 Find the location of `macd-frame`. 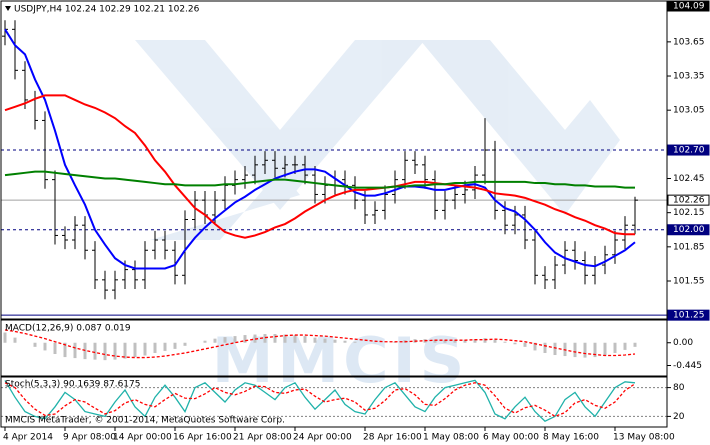

macd-frame is located at coordinates (334, 348).